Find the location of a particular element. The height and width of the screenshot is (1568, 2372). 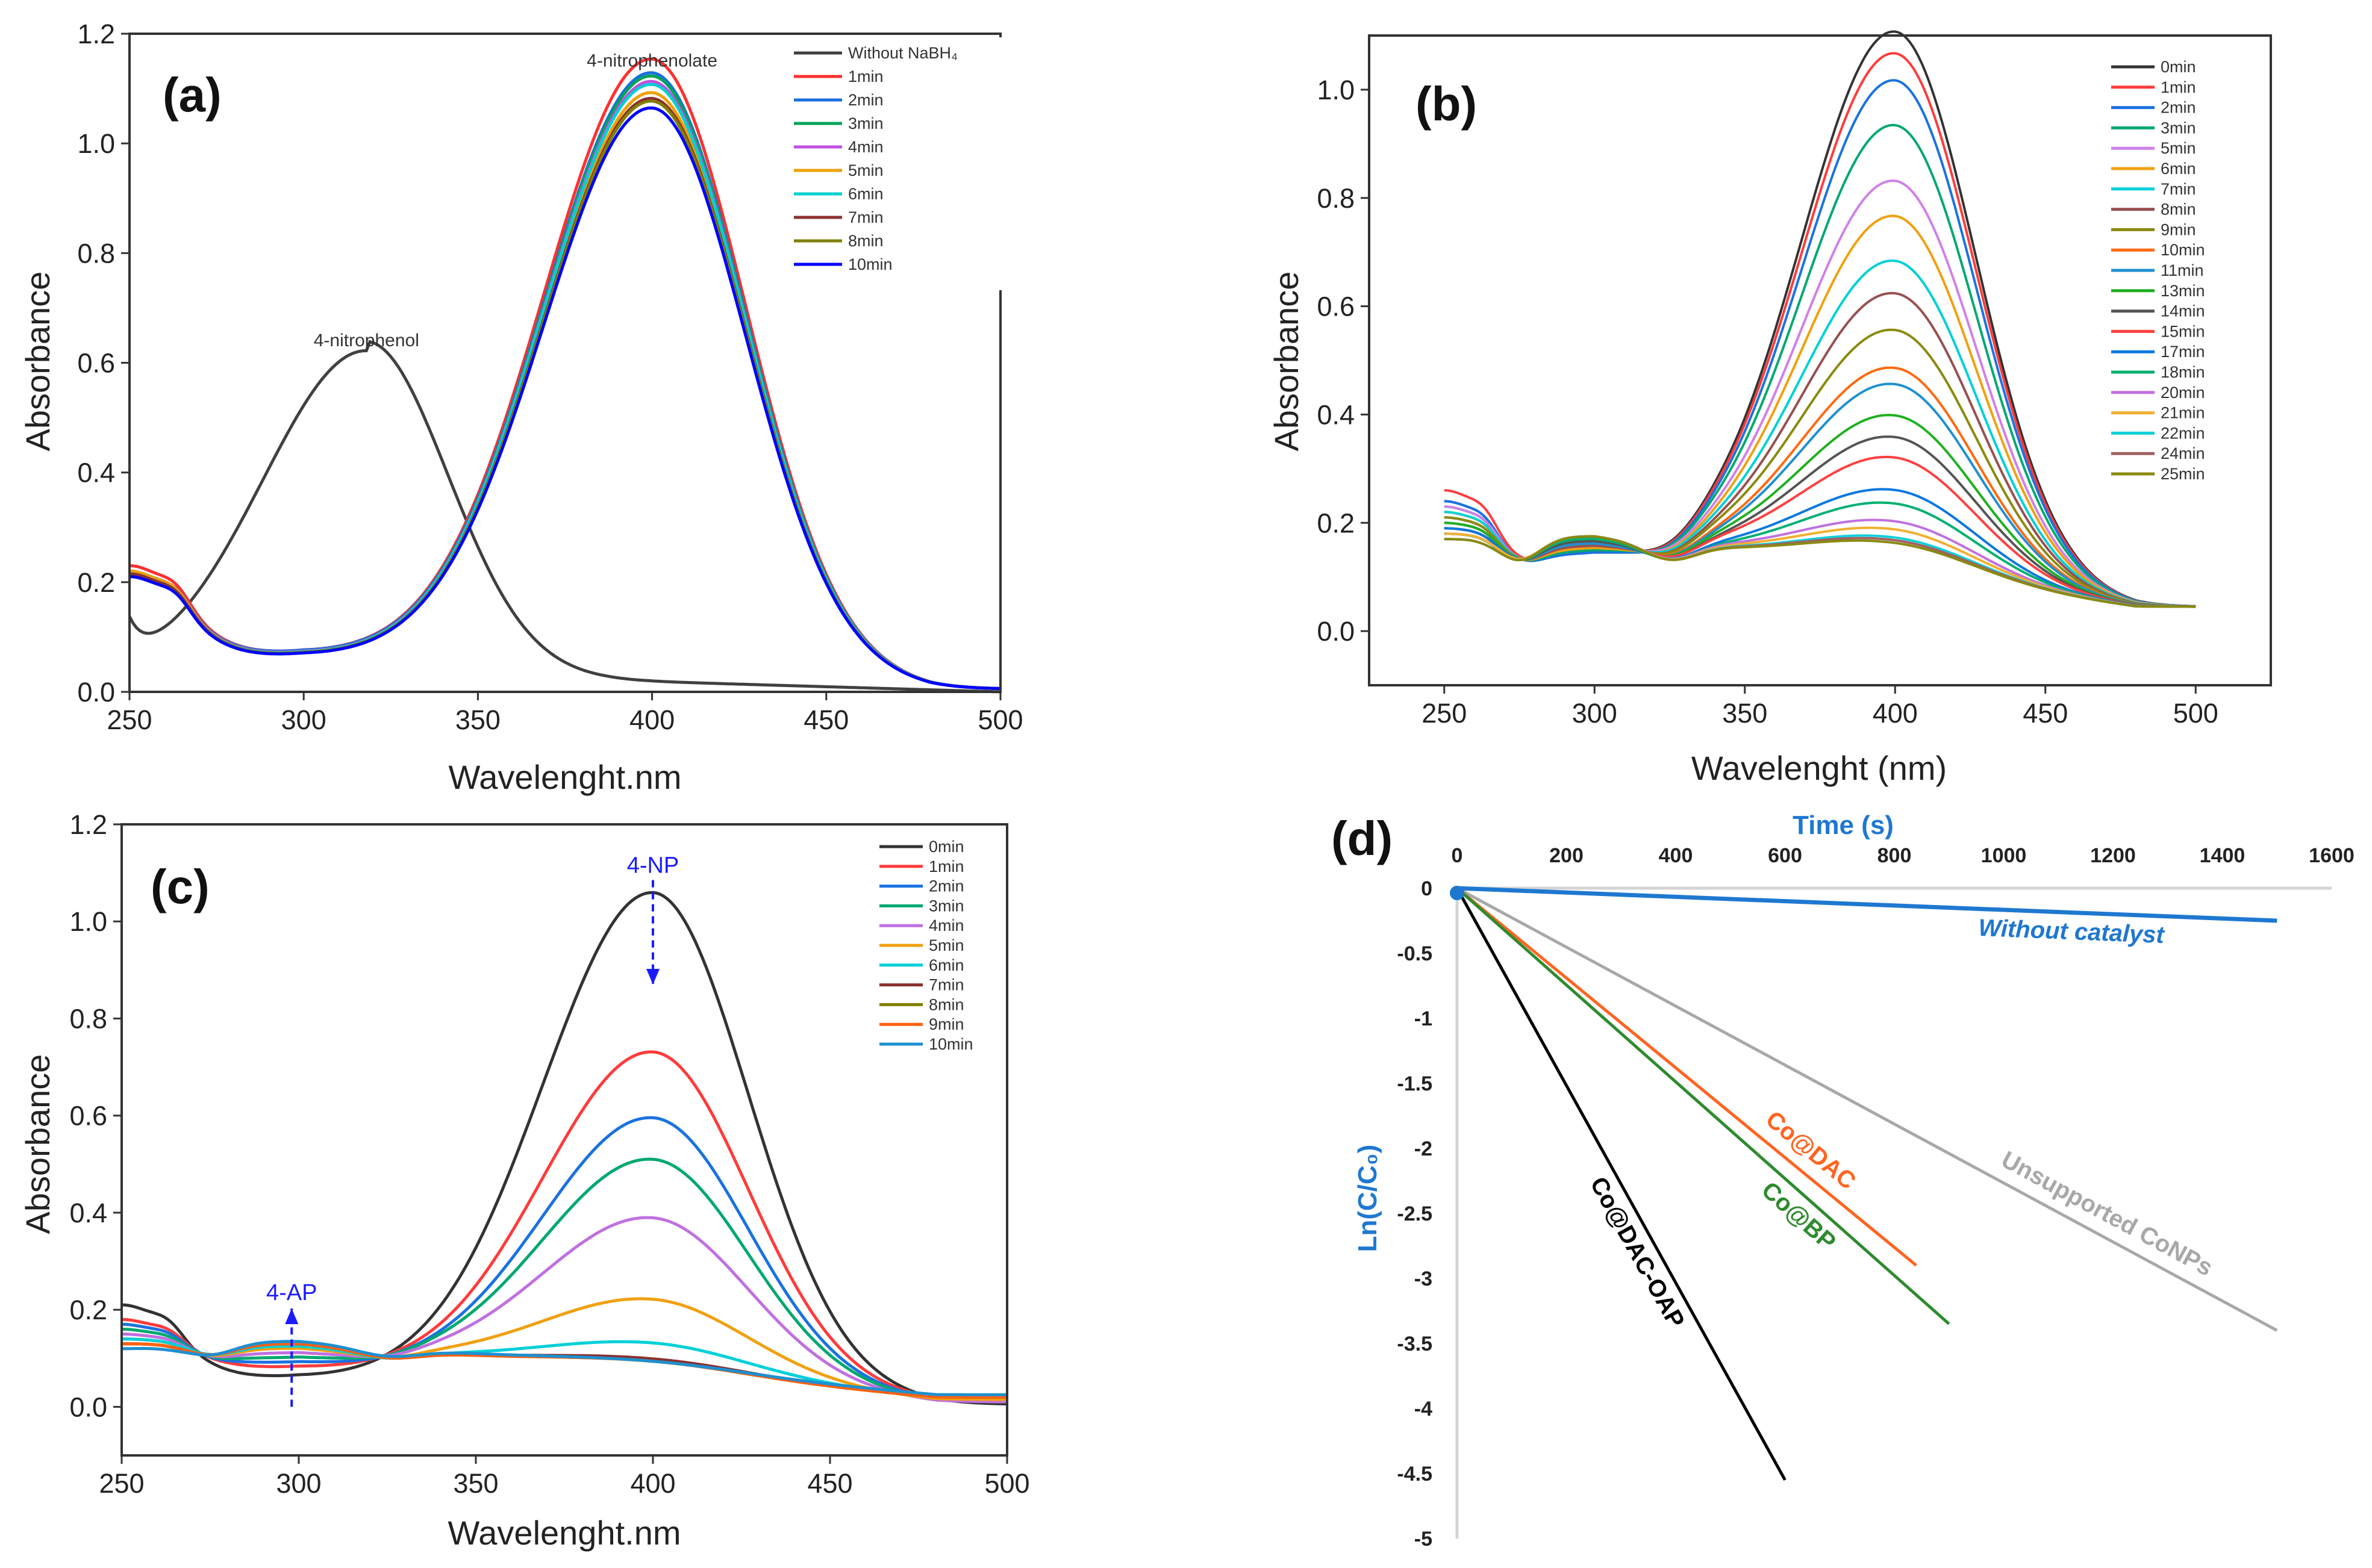

legend-label: 10min is located at coordinates (951, 1044).